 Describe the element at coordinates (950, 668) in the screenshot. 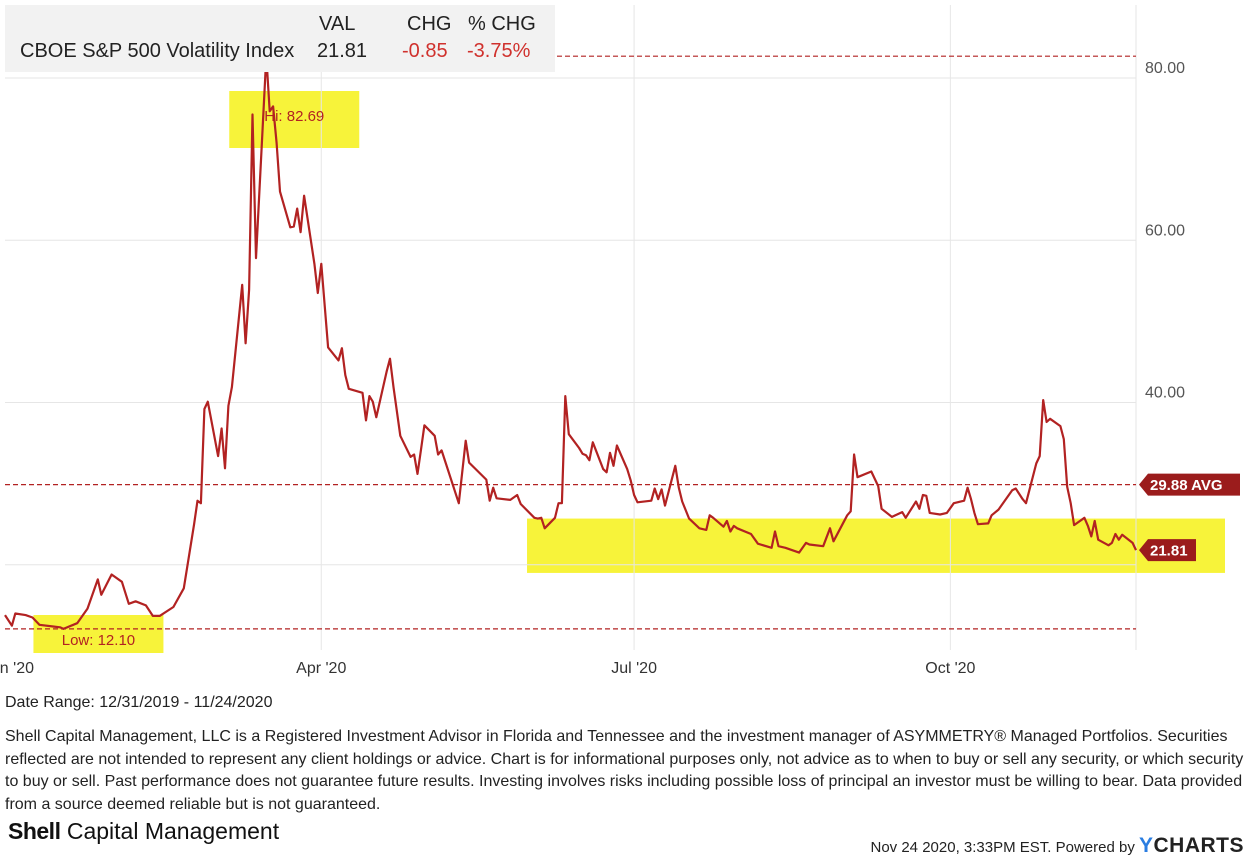

I see `x-tick-label: Oct '20` at that location.